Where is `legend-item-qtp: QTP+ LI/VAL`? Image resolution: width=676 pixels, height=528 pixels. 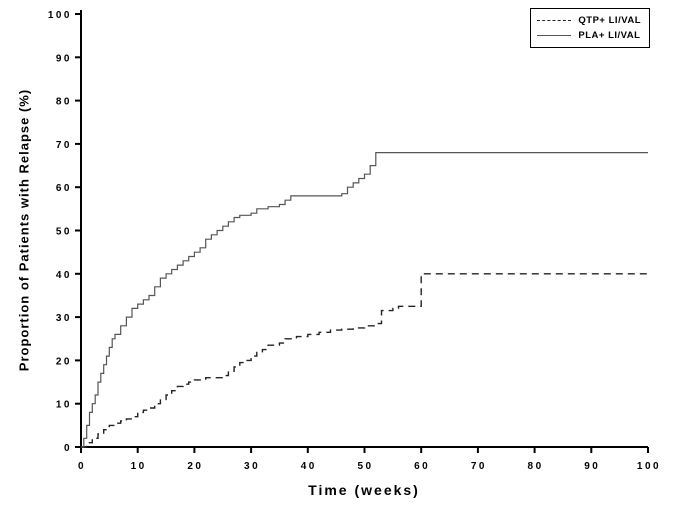
legend-item-qtp: QTP+ LI/VAL is located at coordinates (589, 20).